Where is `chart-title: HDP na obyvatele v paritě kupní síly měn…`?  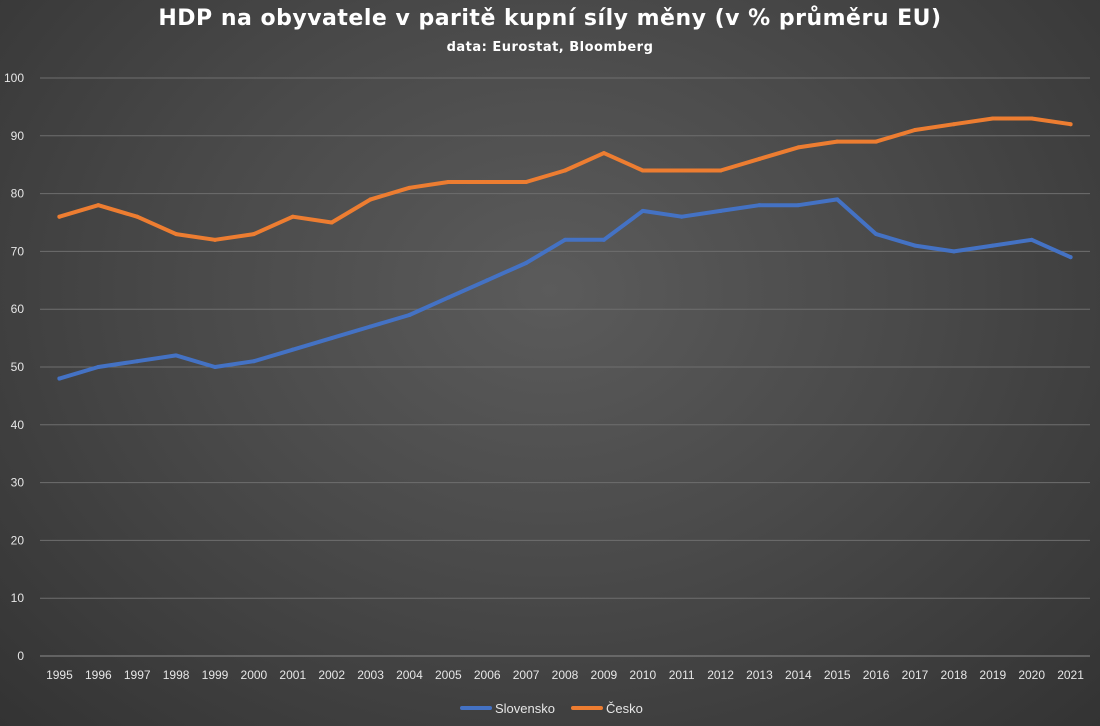
chart-title: HDP na obyvatele v paritě kupní síly měn… is located at coordinates (550, 18).